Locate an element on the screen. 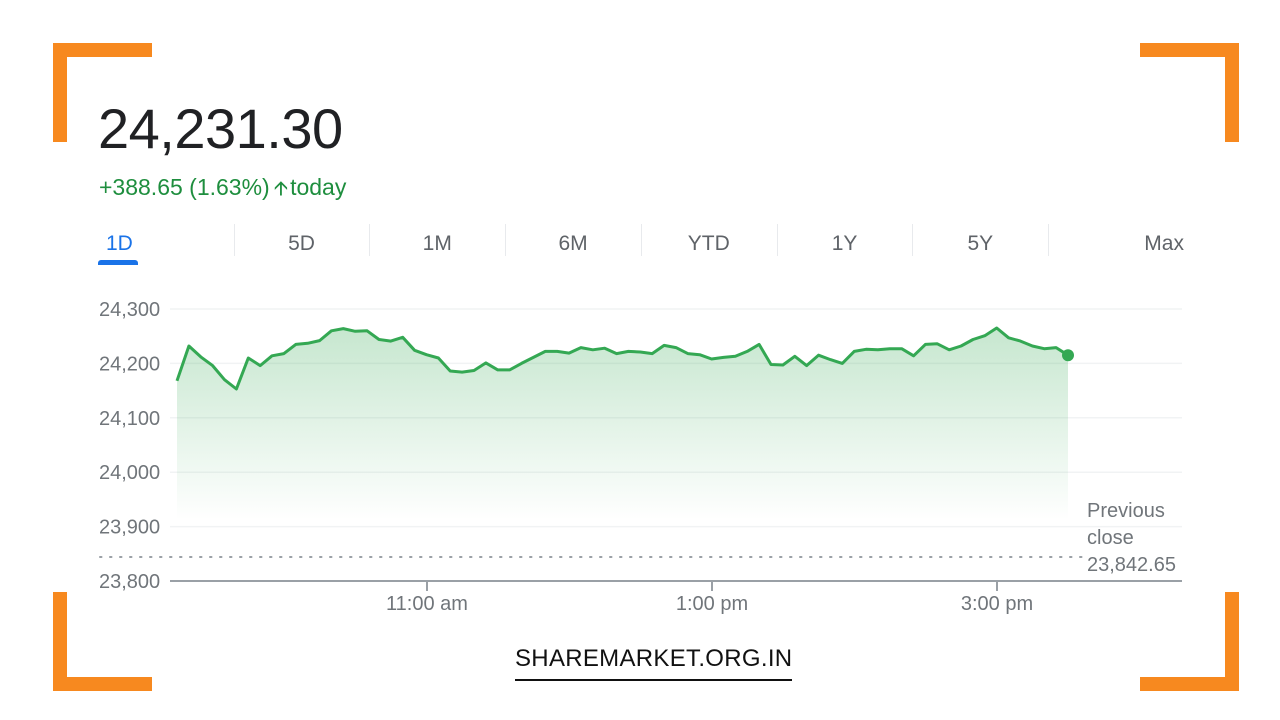 The image size is (1280, 720). corner-bracket-bottom-right is located at coordinates (1189, 641).